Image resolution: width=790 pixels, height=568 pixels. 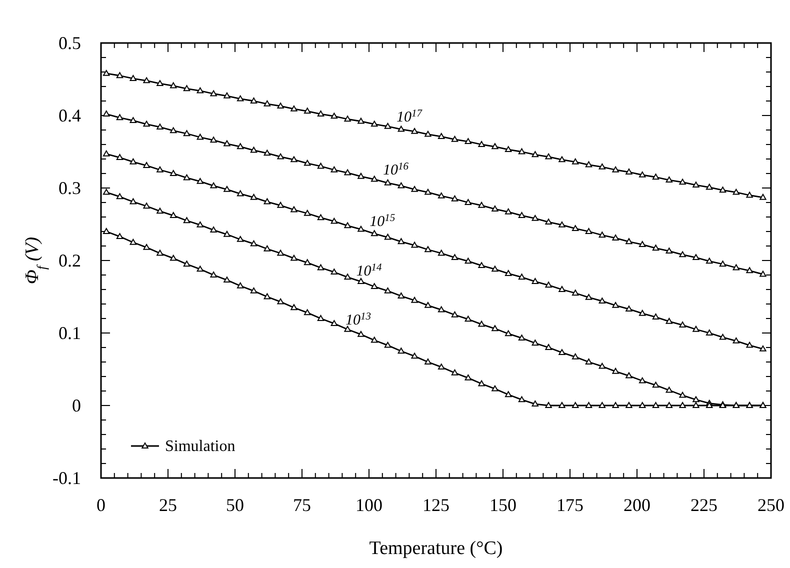 What do you see at coordinates (704, 505) in the screenshot?
I see `x-tick-label: 225` at bounding box center [704, 505].